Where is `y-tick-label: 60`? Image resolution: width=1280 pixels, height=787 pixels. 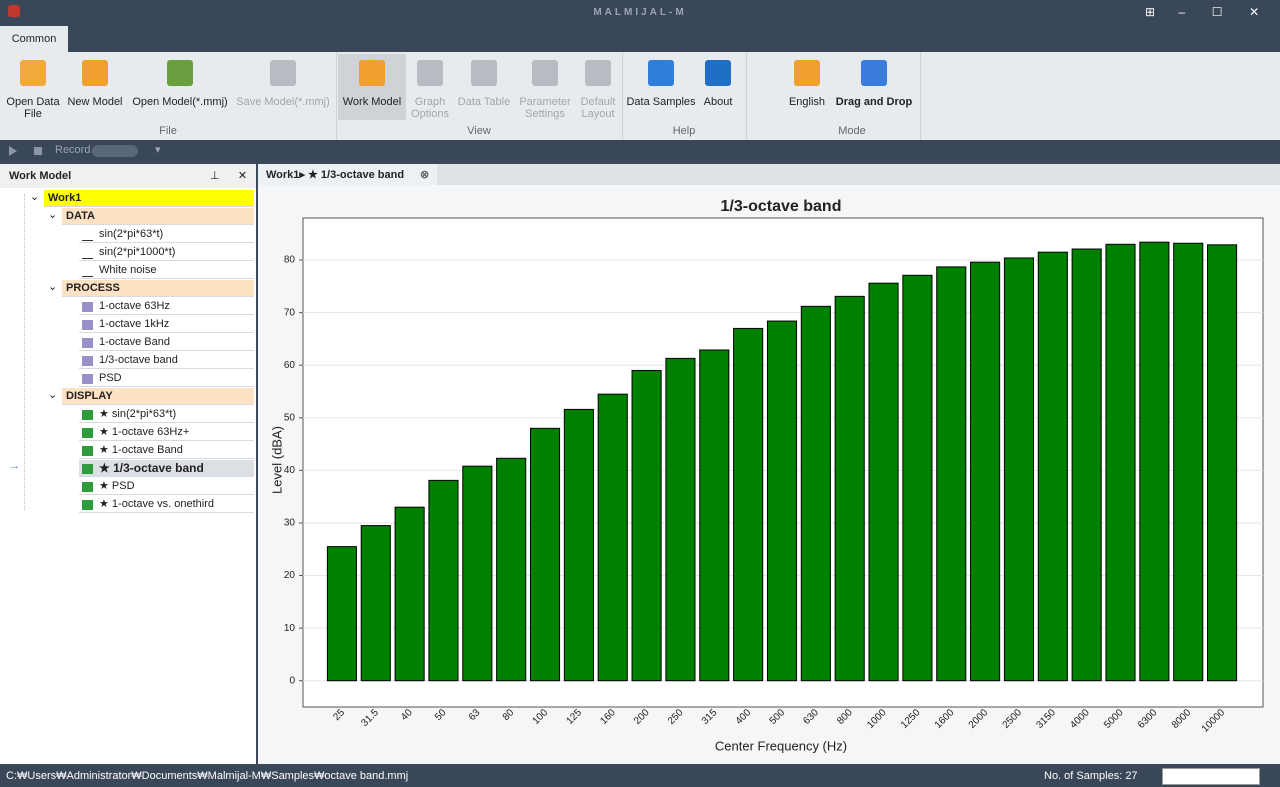
y-tick-label: 60 is located at coordinates (290, 365).